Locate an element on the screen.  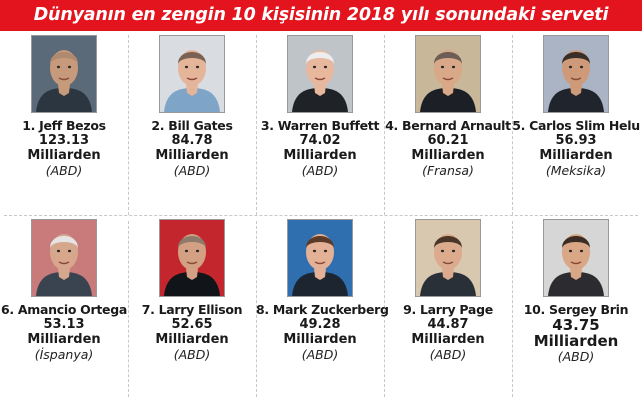
person-card: 7. Larry Ellison 52.65 Milliarden (ABD) is located at coordinates (192, 290).